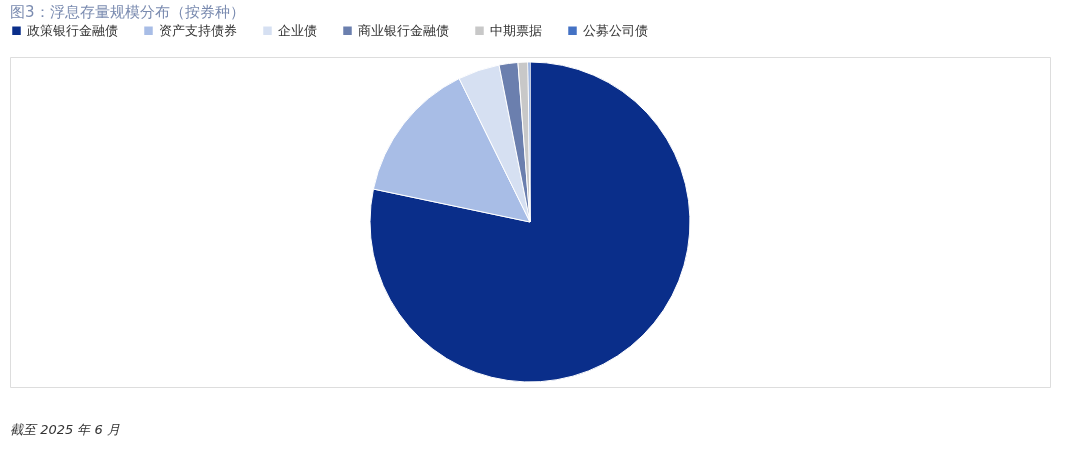 The width and height of the screenshot is (1080, 453). What do you see at coordinates (615, 30) in the screenshot?
I see `legend-label: 公募公司债` at bounding box center [615, 30].